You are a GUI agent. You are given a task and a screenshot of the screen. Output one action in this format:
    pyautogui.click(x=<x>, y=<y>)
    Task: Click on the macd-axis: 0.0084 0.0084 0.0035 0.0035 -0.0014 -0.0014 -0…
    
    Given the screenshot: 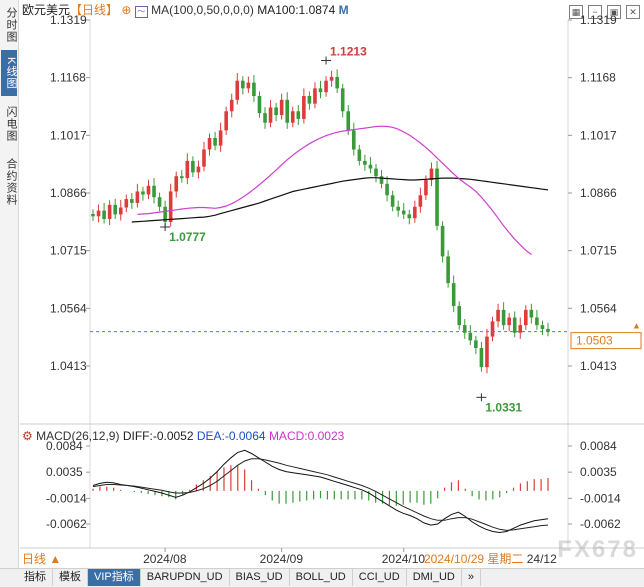 What is the action you would take?
    pyautogui.click(x=333, y=485)
    